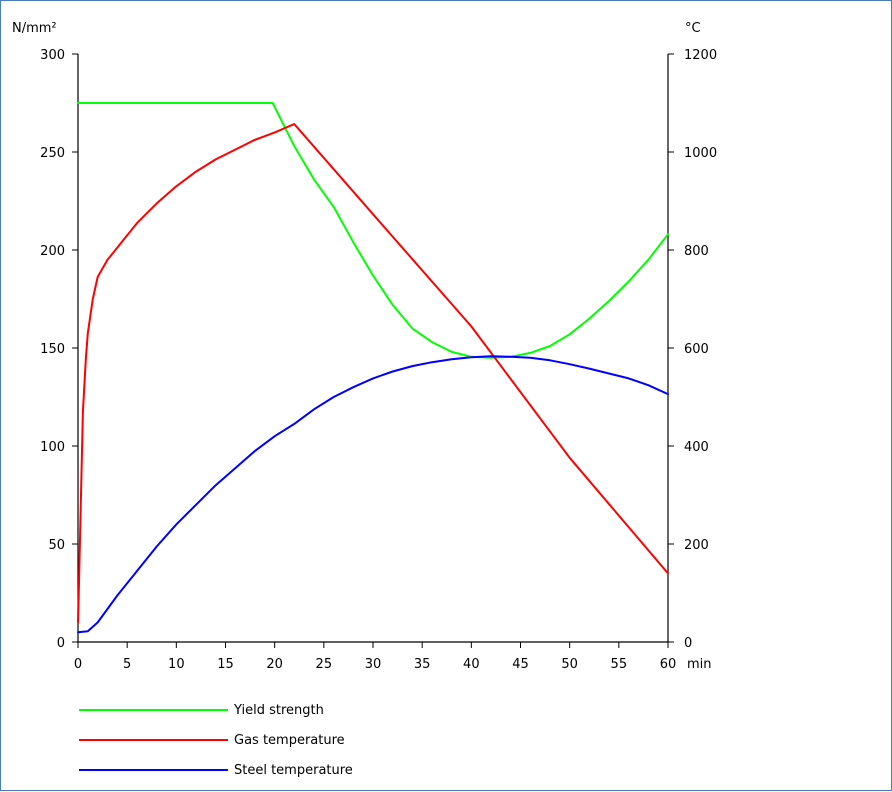 This screenshot has height=792, width=892. What do you see at coordinates (225, 664) in the screenshot?
I see `x-tick-label: 15` at bounding box center [225, 664].